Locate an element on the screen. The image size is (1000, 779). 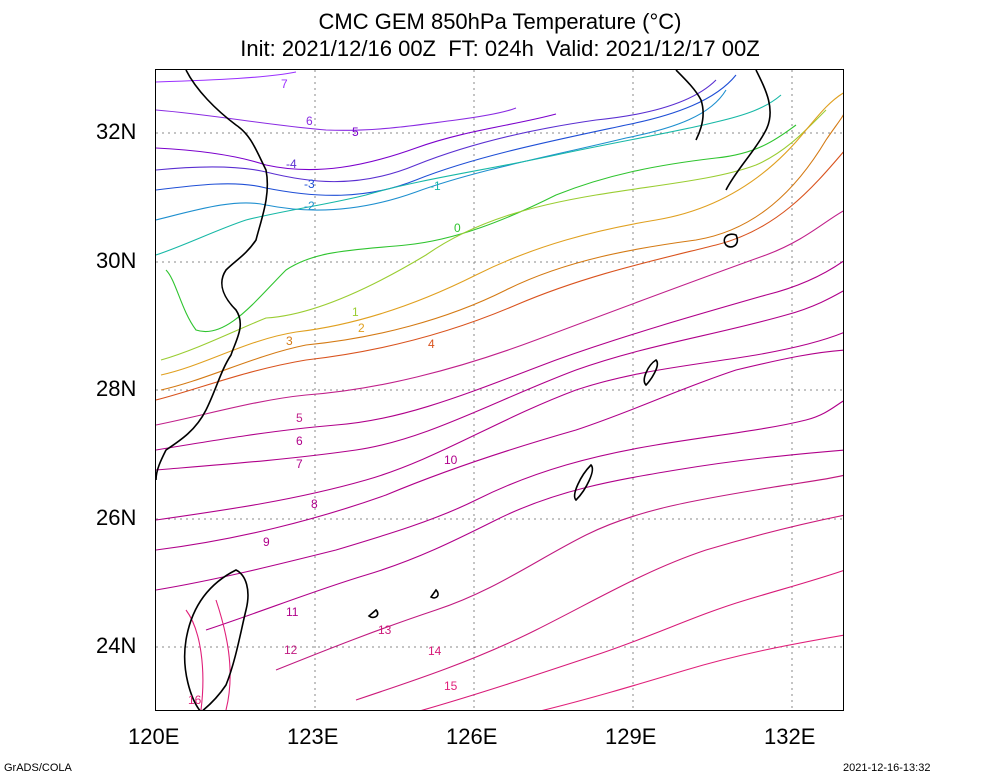
y-tick-label: 30N is located at coordinates (116, 260).